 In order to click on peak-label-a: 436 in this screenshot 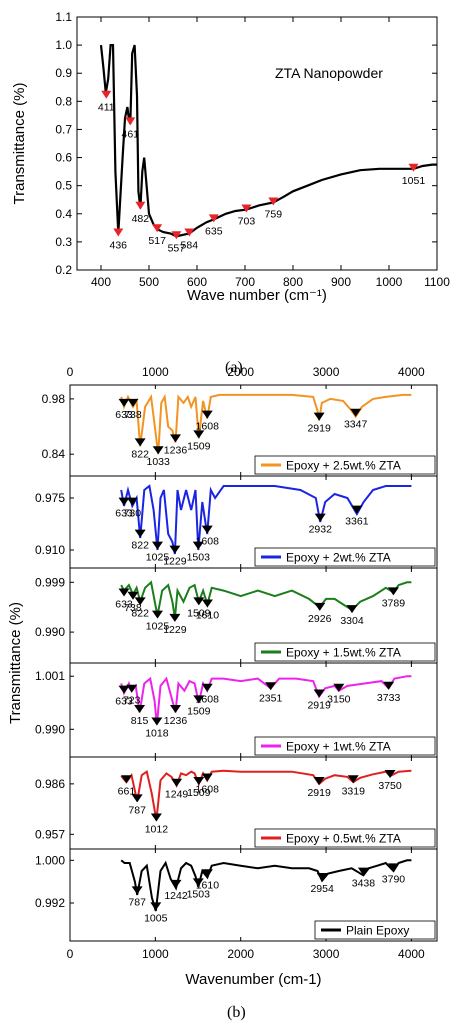, I will do `click(119, 245)`.